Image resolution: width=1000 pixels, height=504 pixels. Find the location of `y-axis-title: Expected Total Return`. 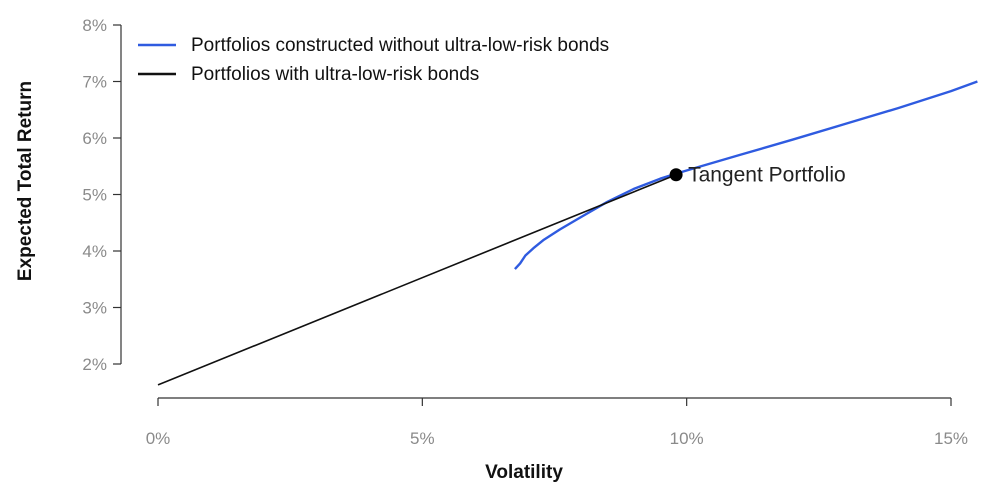

y-axis-title: Expected Total Return is located at coordinates (25, 181).